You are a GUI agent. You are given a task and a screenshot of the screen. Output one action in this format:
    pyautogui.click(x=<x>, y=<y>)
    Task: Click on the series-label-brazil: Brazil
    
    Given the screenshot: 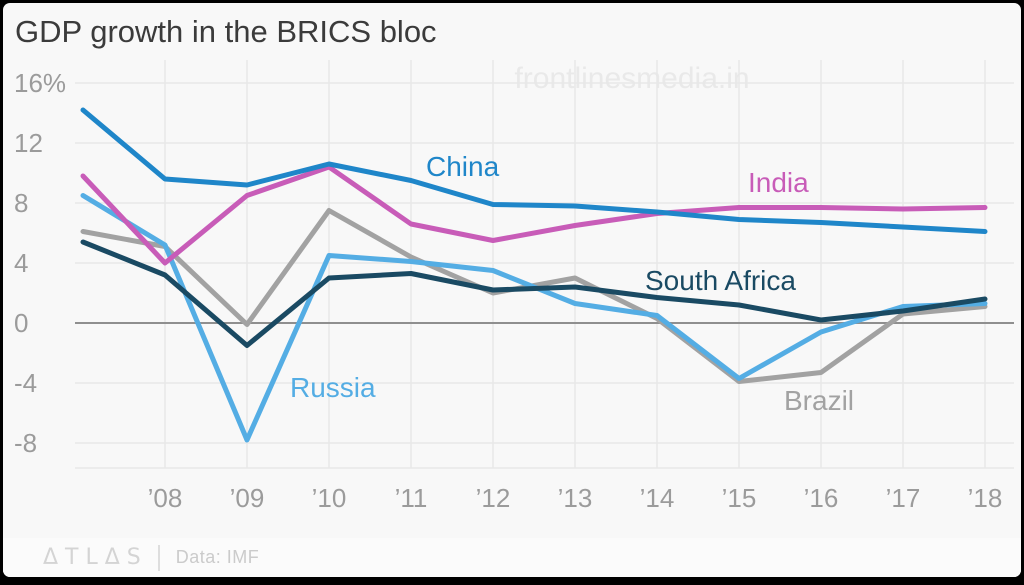 What is the action you would take?
    pyautogui.click(x=819, y=400)
    